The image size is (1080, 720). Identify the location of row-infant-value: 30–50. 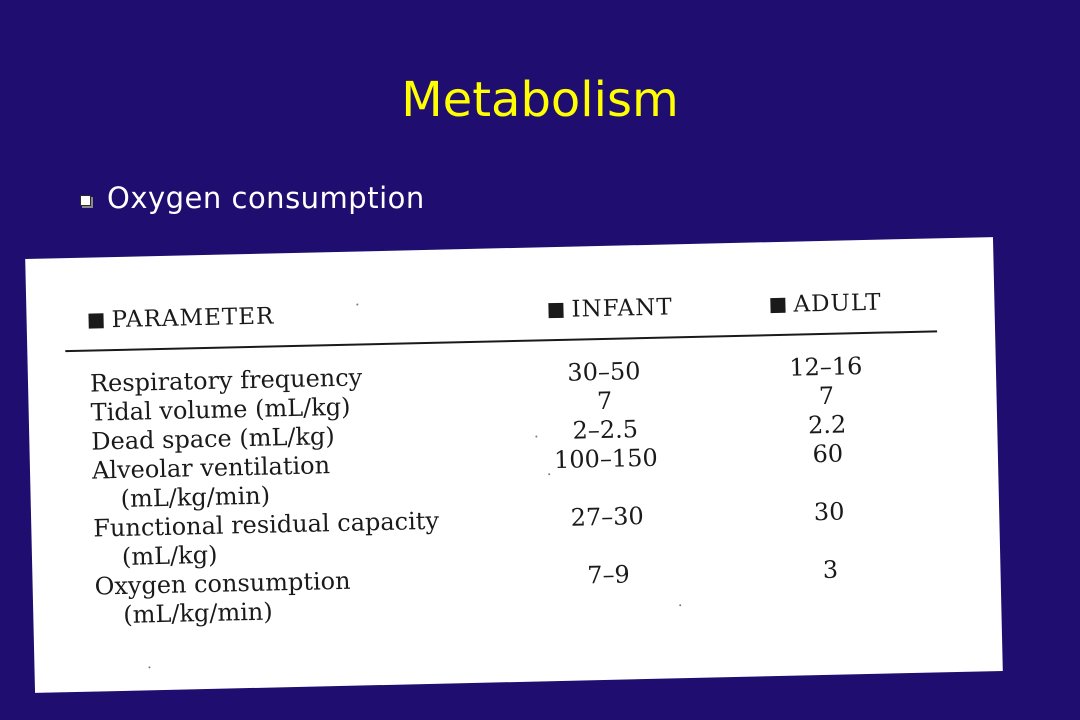
(604, 372).